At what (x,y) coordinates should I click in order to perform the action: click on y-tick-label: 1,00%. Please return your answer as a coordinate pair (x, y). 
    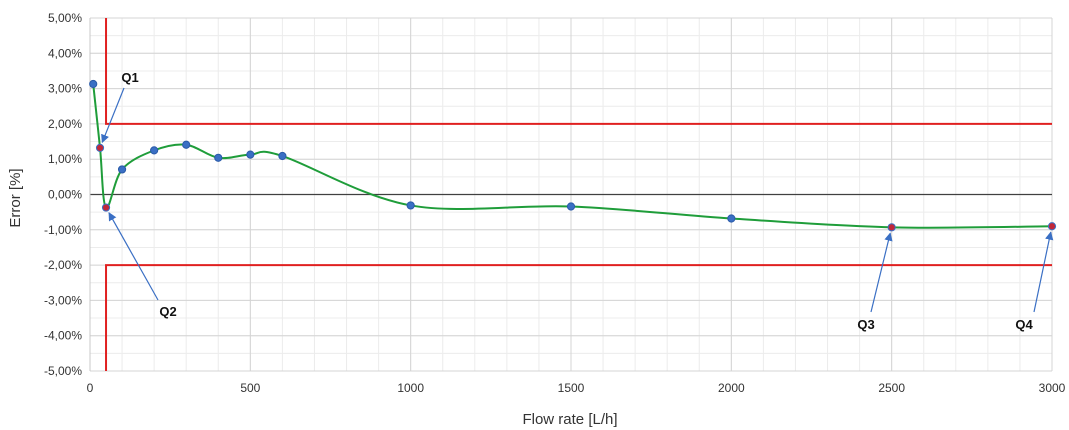
    Looking at the image, I should click on (65, 159).